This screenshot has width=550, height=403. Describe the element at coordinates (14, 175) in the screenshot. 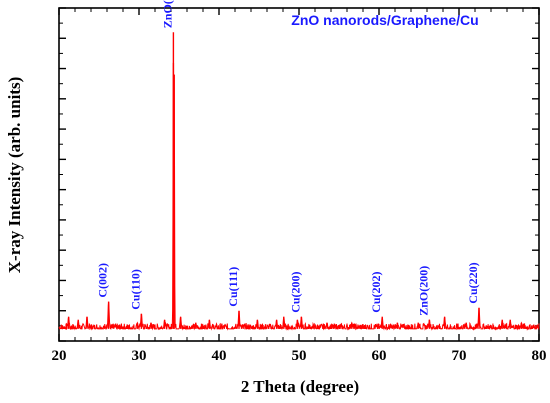

I see `y-axis-title: X-ray Intensity (arb. units)` at that location.